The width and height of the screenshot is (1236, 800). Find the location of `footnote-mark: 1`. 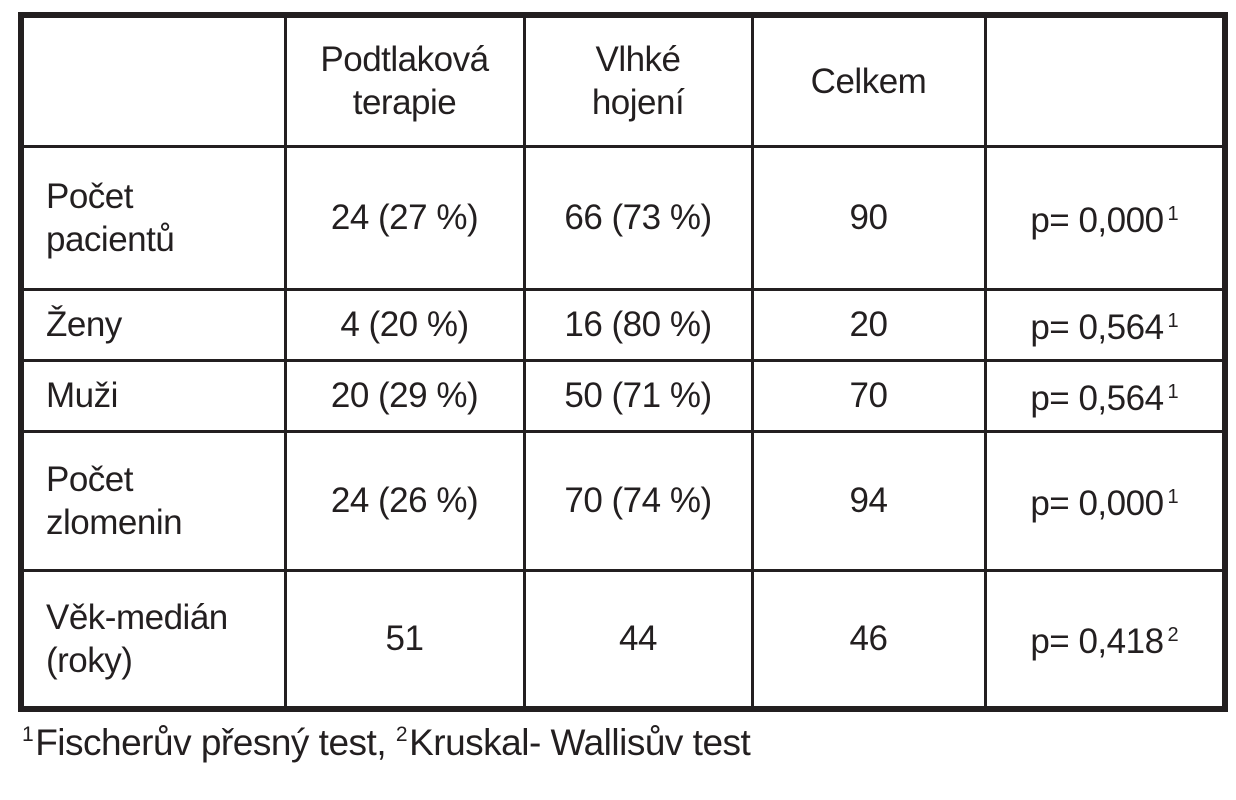

footnote-mark: 1 is located at coordinates (28, 734).